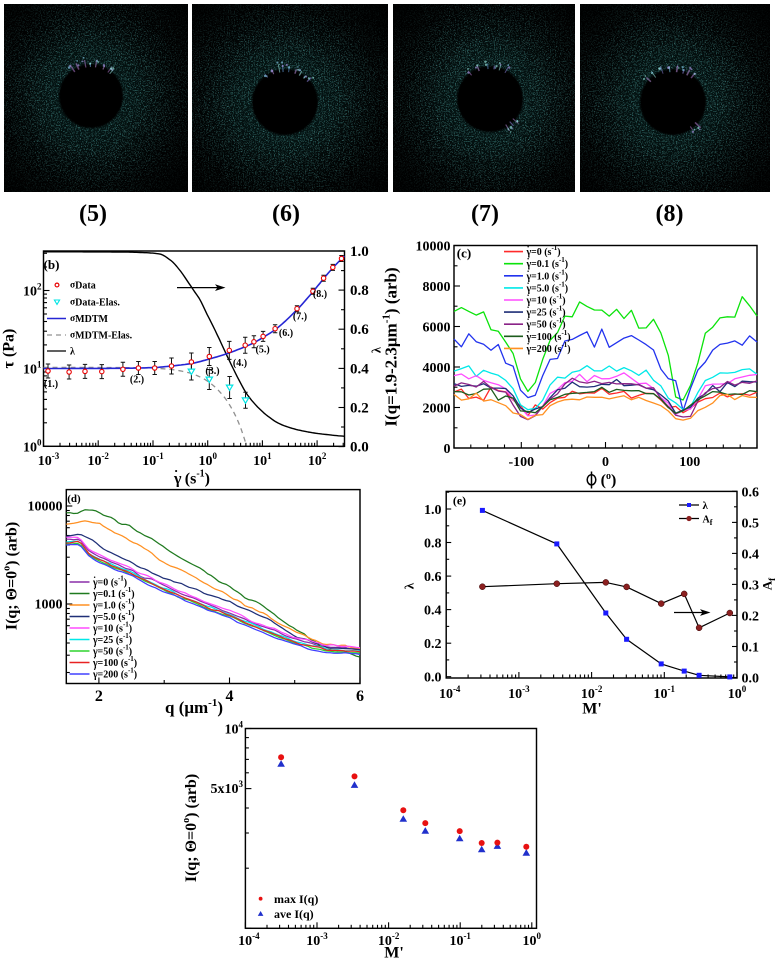 The height and width of the screenshot is (971, 778). I want to click on svg-text: 0.3, so click(751, 585).